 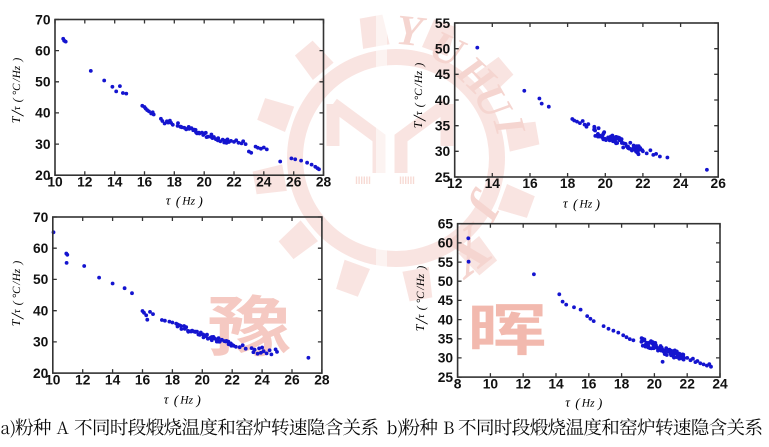 I want to click on svg-text: 8, so click(x=458, y=383).